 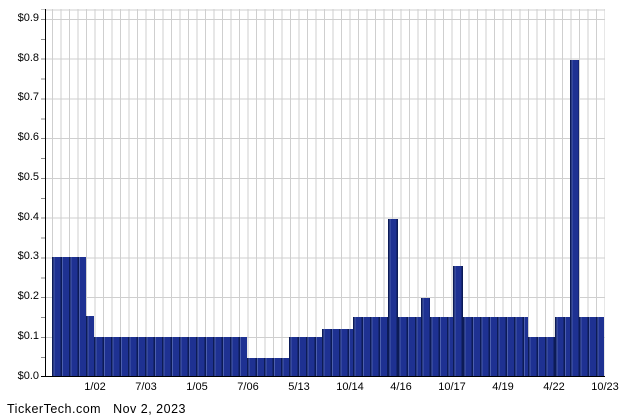 I want to click on x-axis-tick-label: 5/13, so click(x=299, y=387).